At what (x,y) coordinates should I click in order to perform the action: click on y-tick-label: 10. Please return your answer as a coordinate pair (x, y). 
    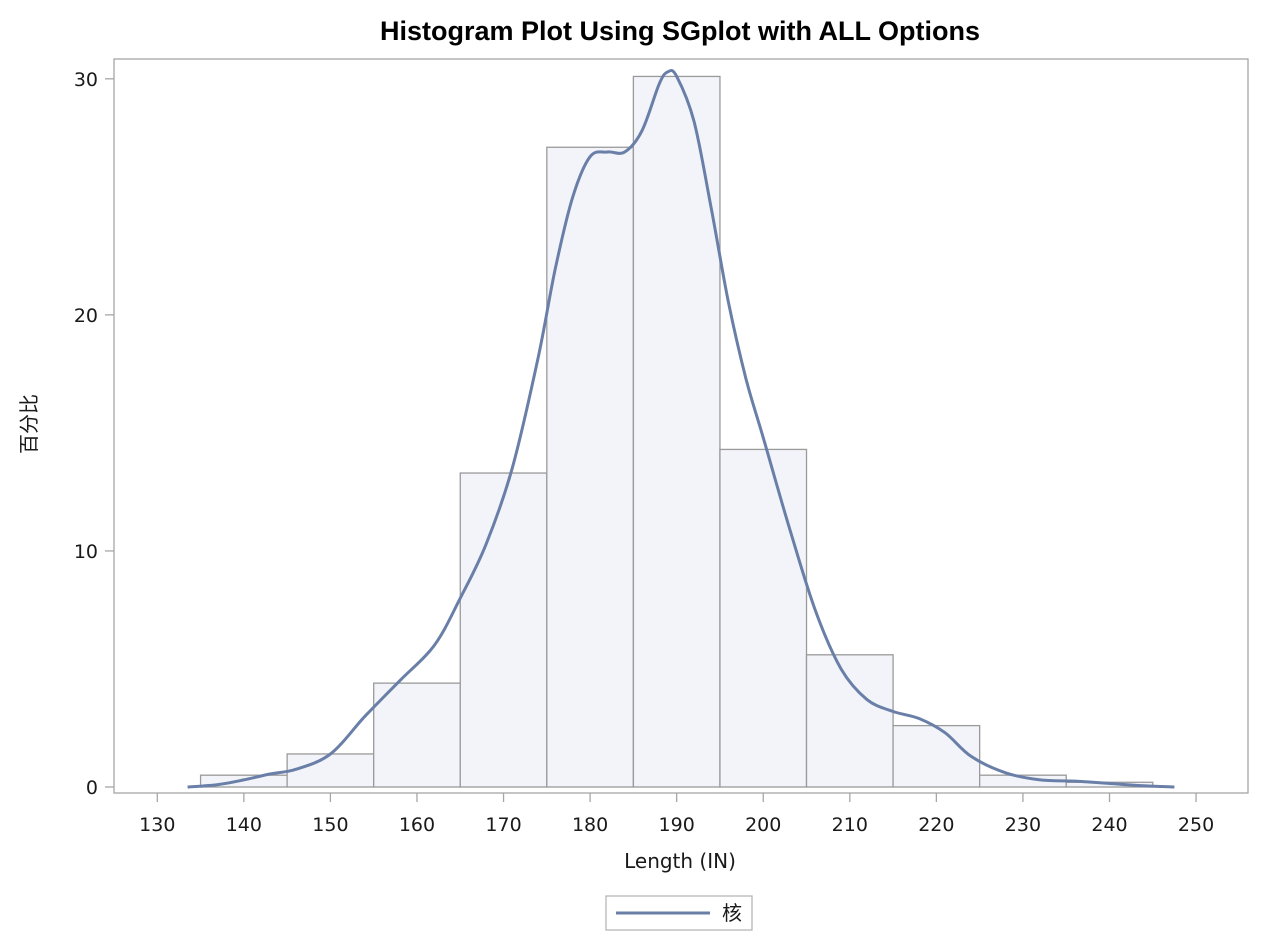
    Looking at the image, I should click on (86, 552).